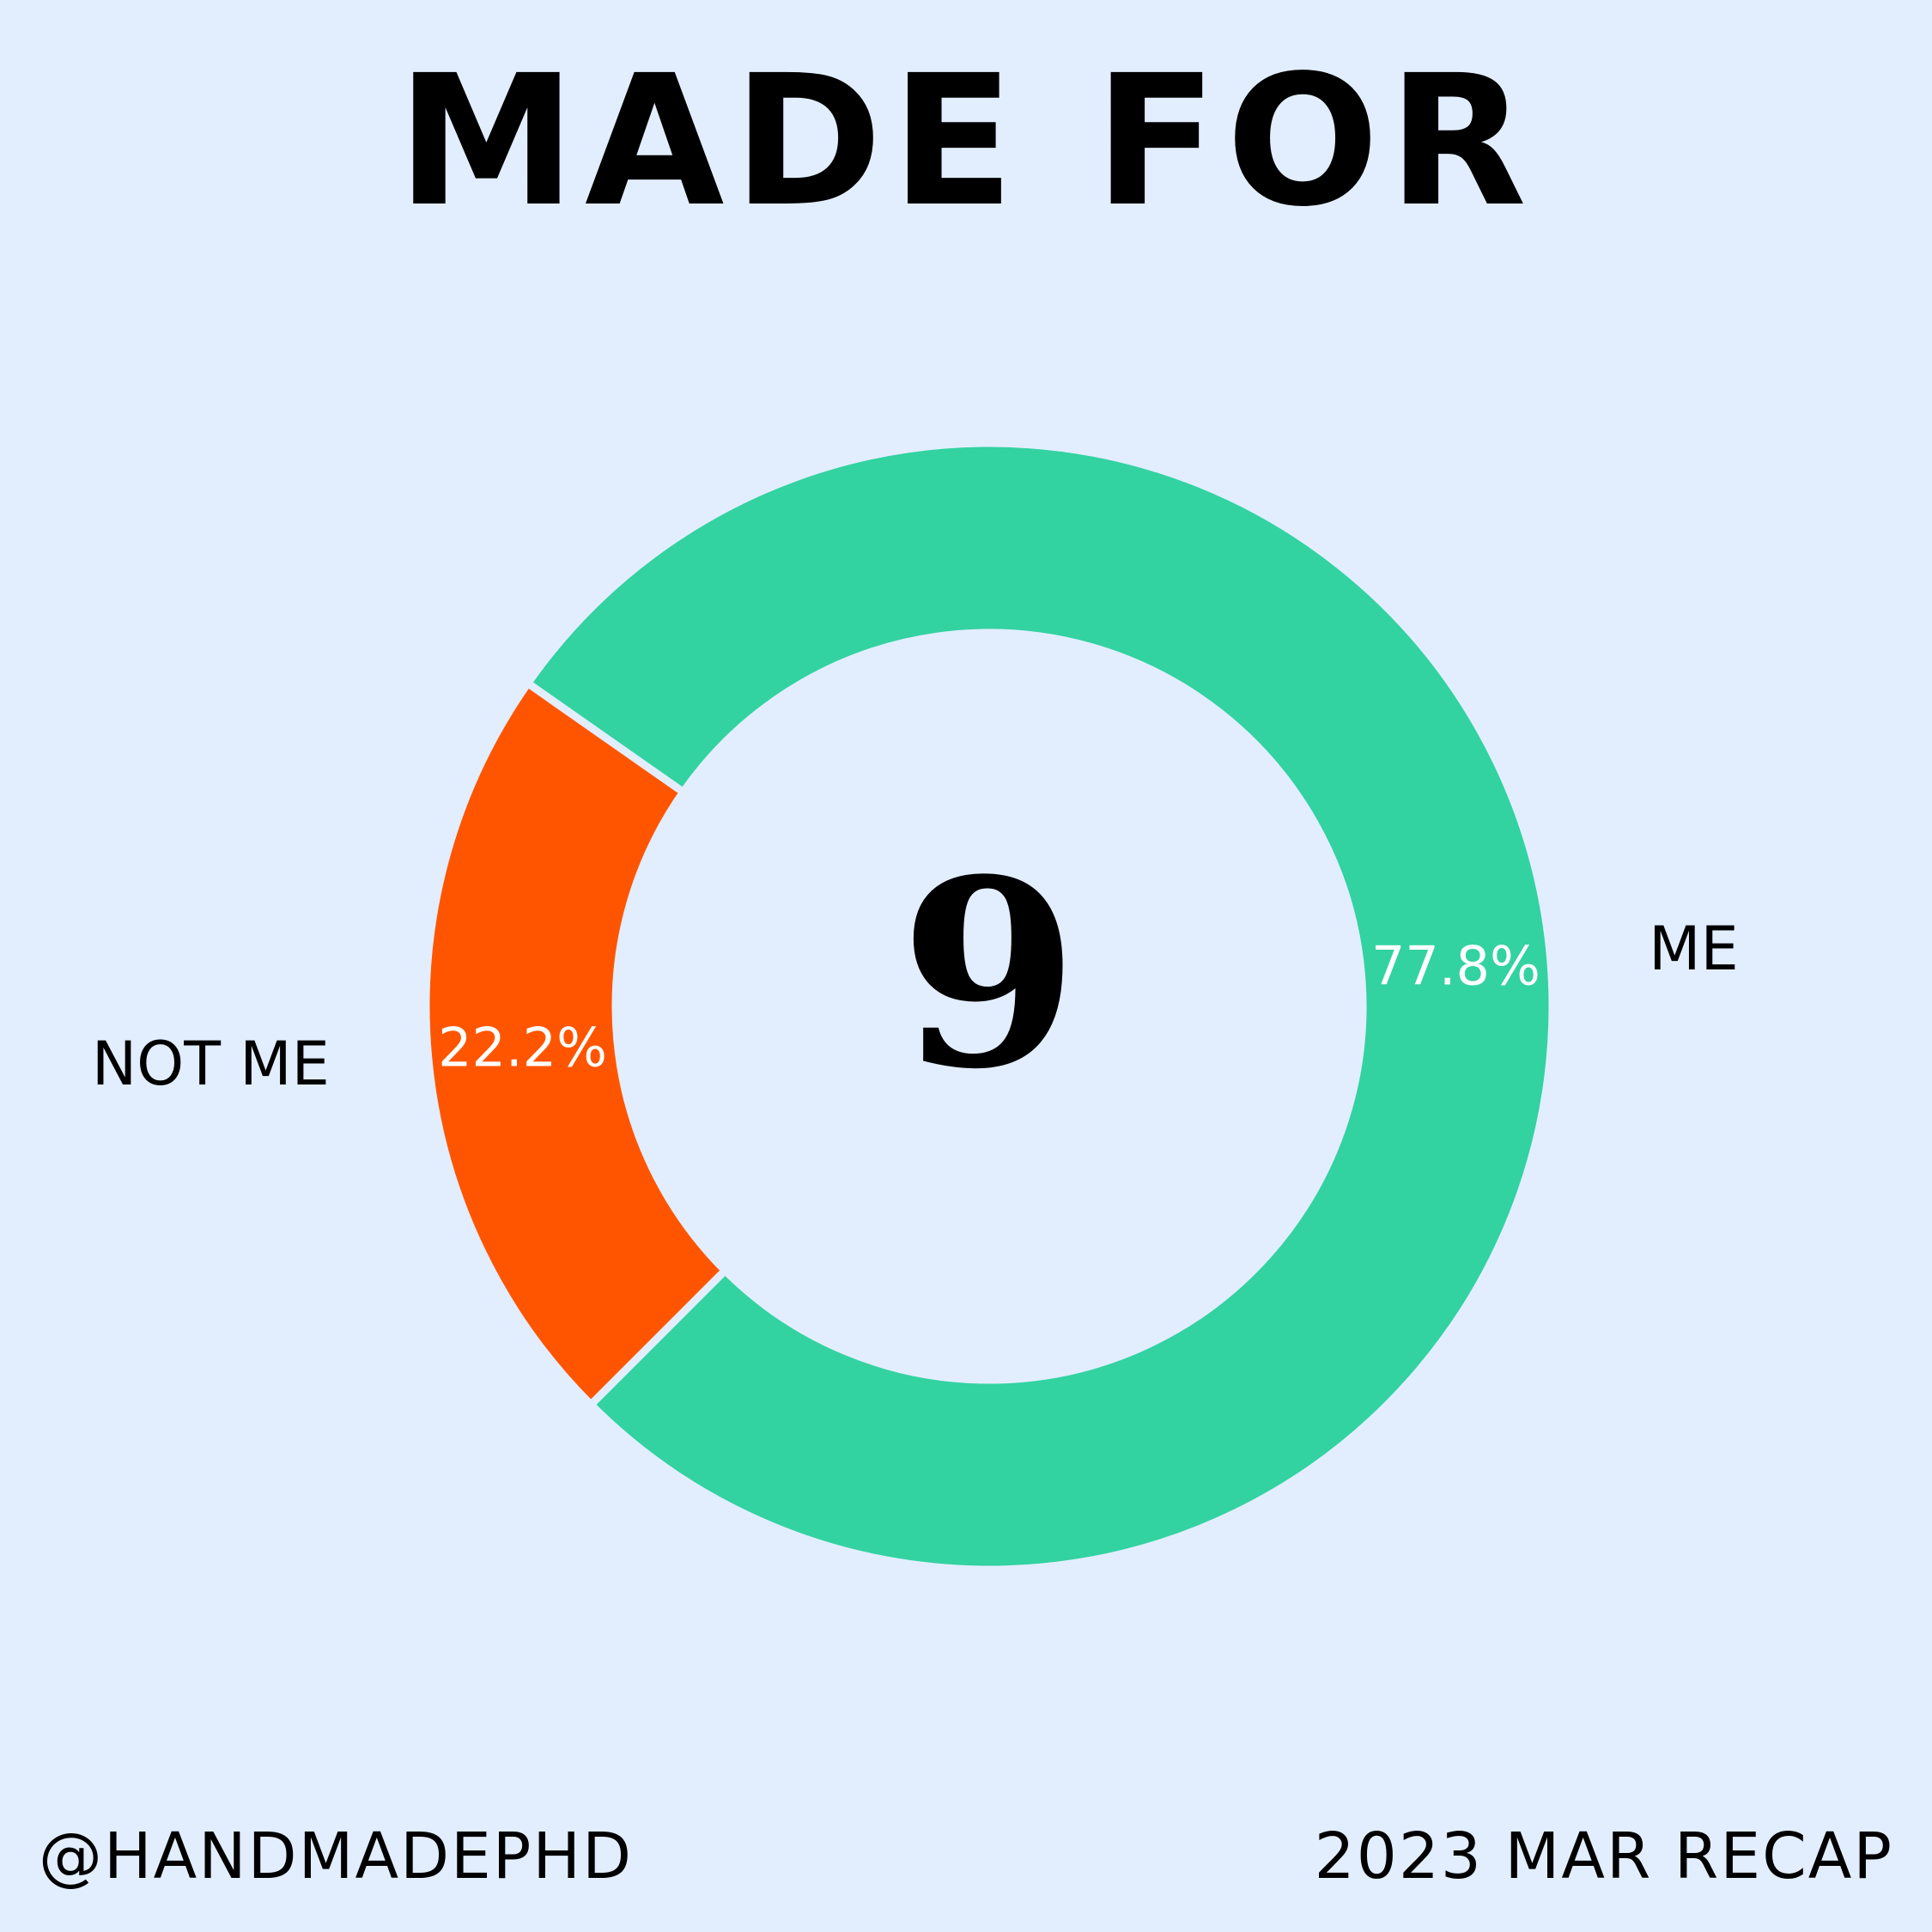  I want to click on donut-labels: 77.8% ME 22.2% NOT ME, so click(915, 1006).